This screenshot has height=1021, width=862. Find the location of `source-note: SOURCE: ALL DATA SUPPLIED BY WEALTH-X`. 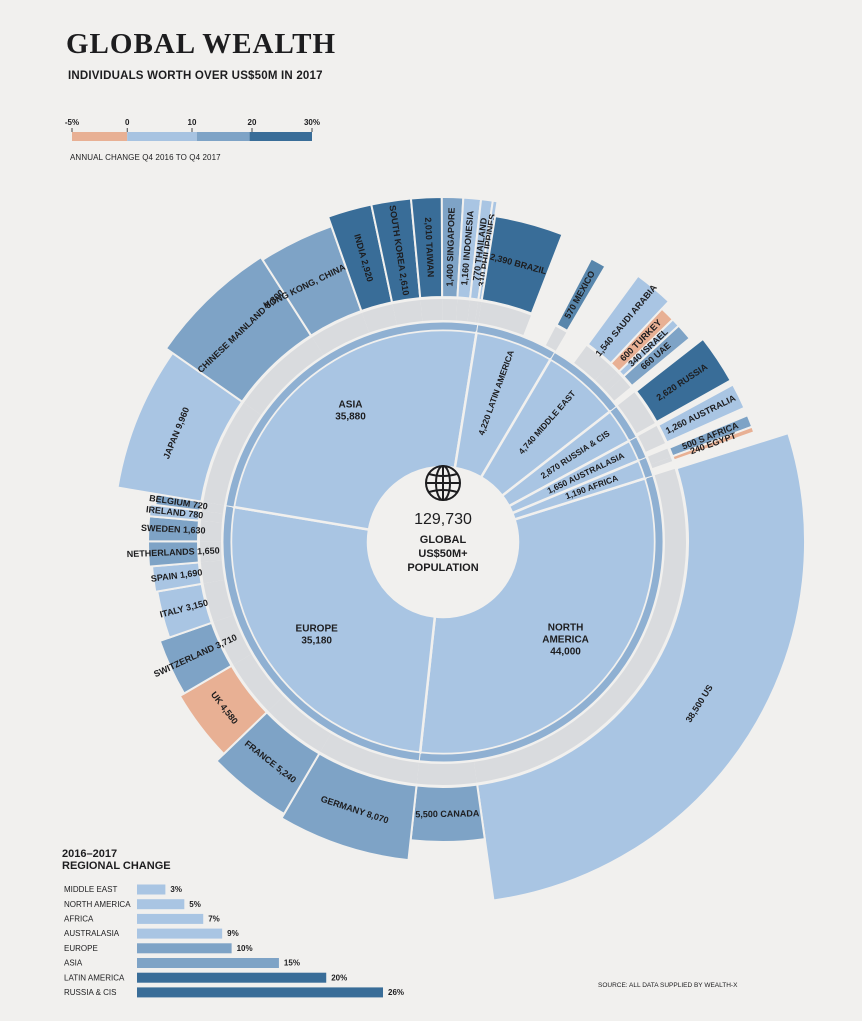

source-note: SOURCE: ALL DATA SUPPLIED BY WEALTH-X is located at coordinates (668, 985).